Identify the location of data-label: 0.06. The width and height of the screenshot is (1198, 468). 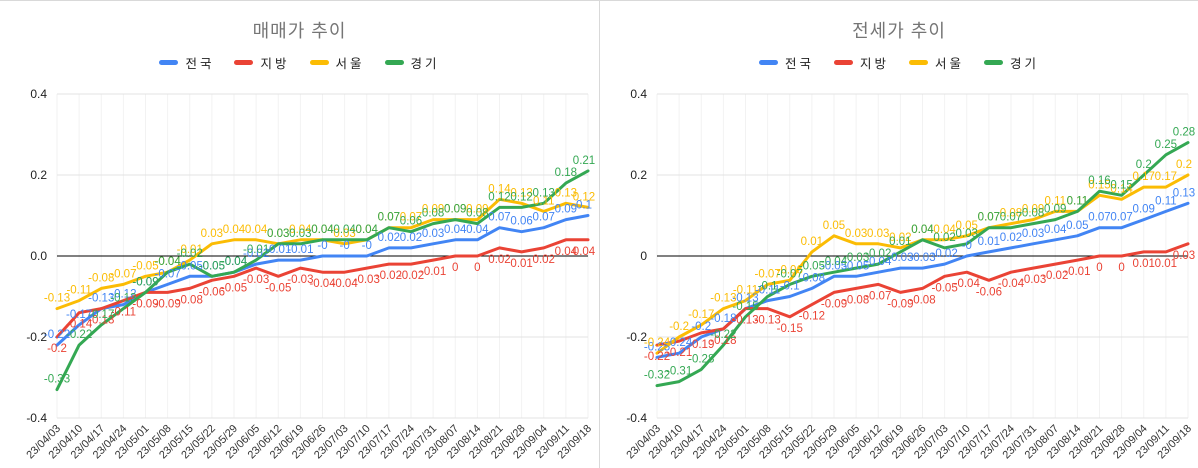
(411, 222).